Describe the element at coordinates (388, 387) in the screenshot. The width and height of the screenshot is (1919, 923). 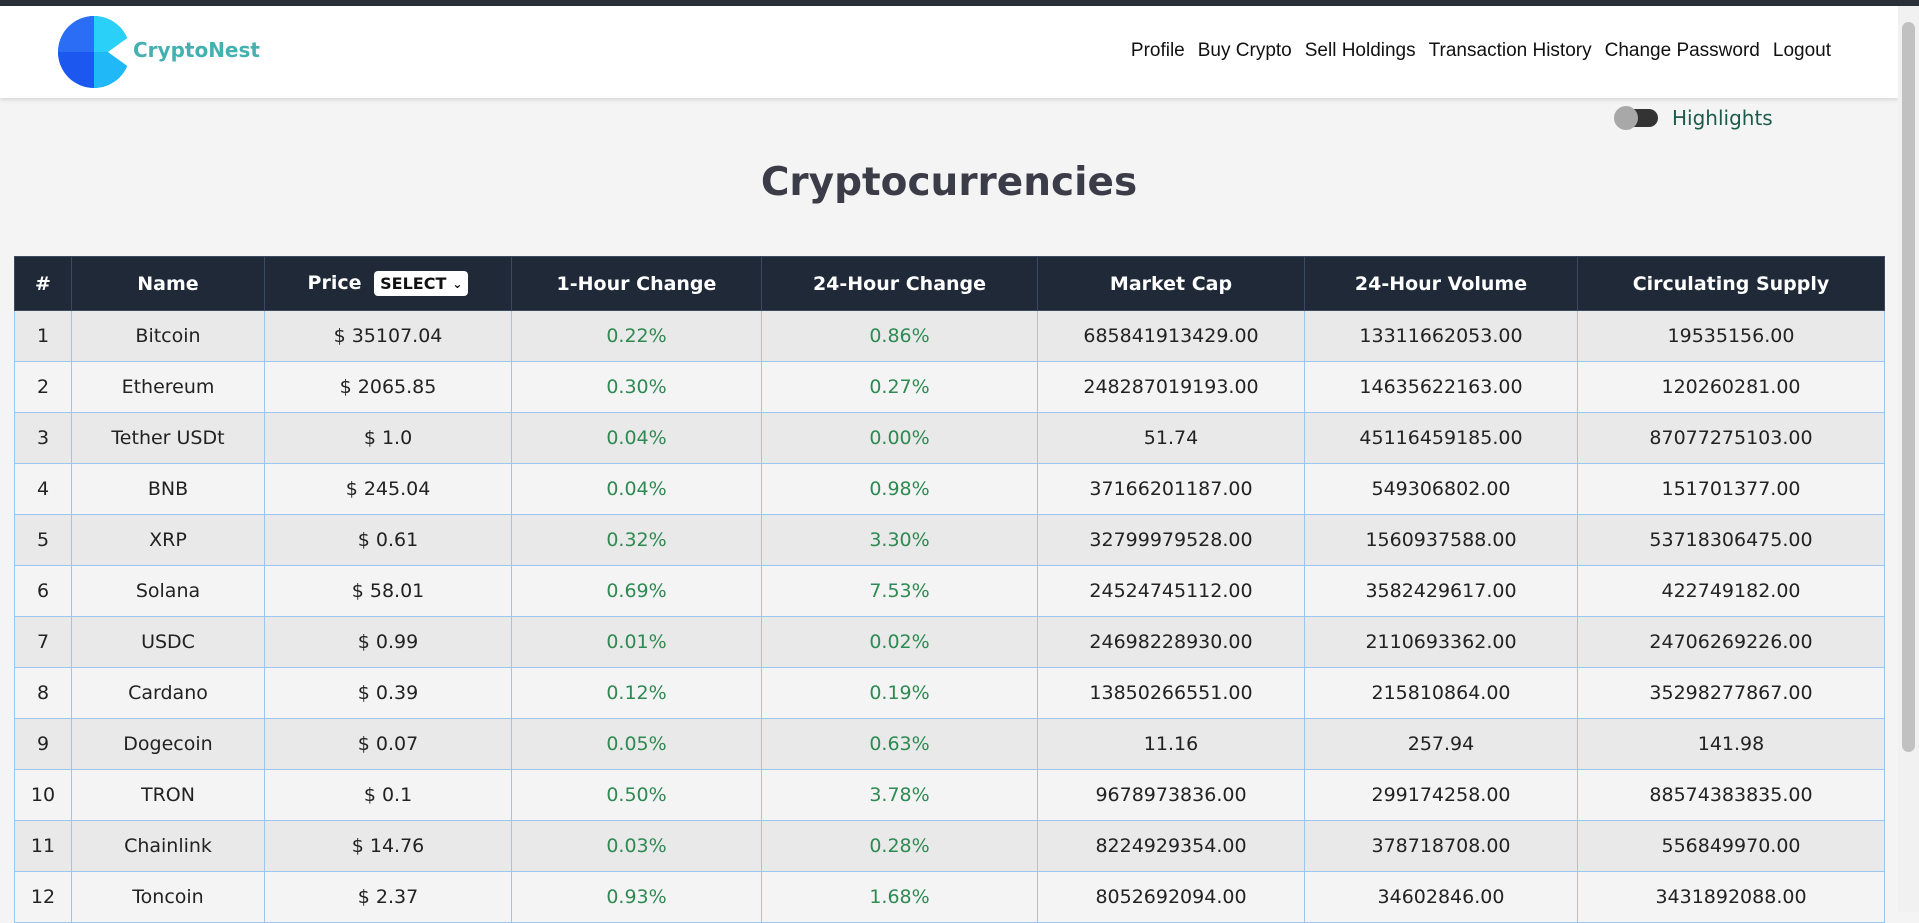
I see `cell-price: $ 2065.85` at that location.